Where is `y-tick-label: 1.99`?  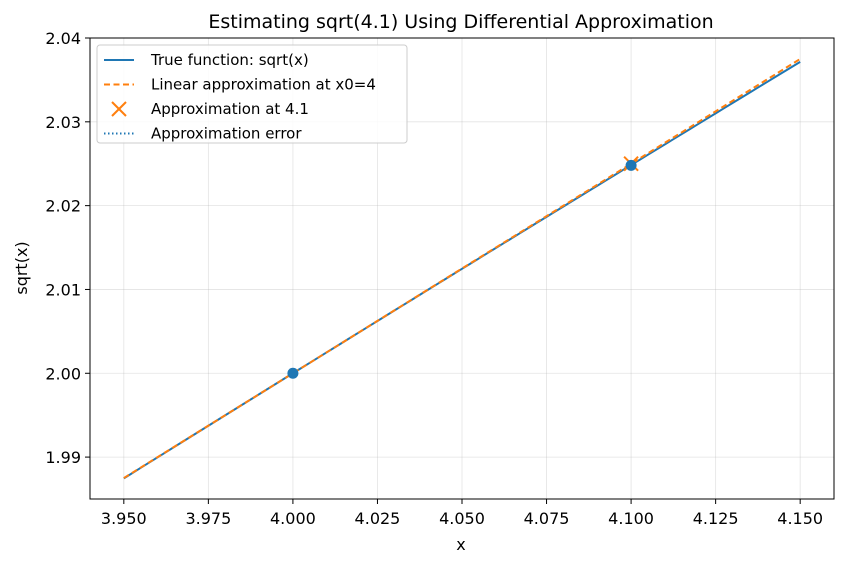
y-tick-label: 1.99 is located at coordinates (63, 457).